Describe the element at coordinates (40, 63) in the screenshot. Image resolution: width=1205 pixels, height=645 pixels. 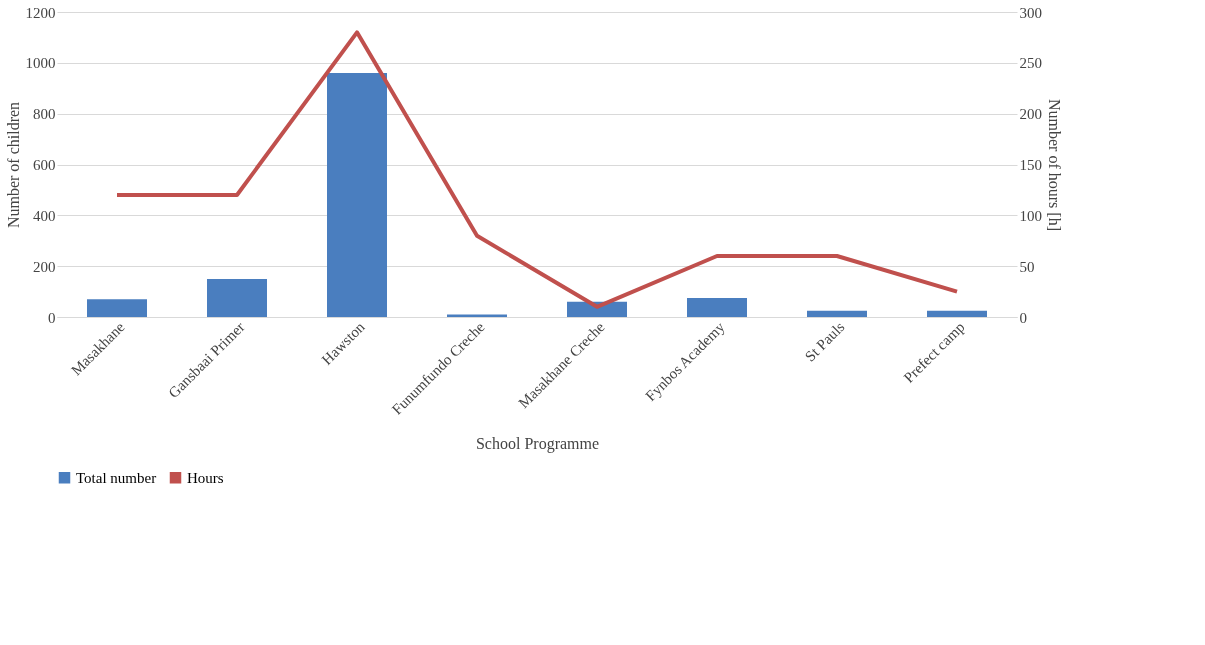
I see `y-tick-label: 1000` at that location.